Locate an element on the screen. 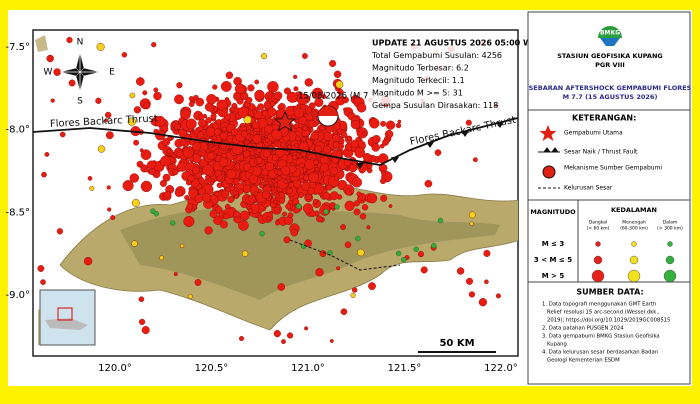  legend-item: Kelurusan Sesar is located at coordinates (588, 188).